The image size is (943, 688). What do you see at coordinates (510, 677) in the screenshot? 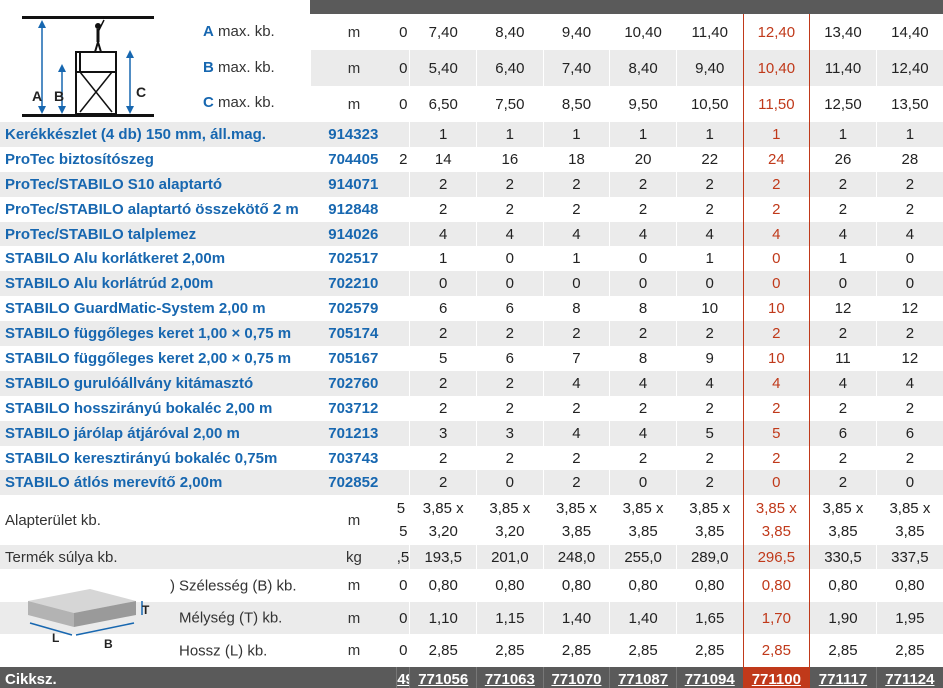
I see `article-number-link: 771063` at bounding box center [510, 677].